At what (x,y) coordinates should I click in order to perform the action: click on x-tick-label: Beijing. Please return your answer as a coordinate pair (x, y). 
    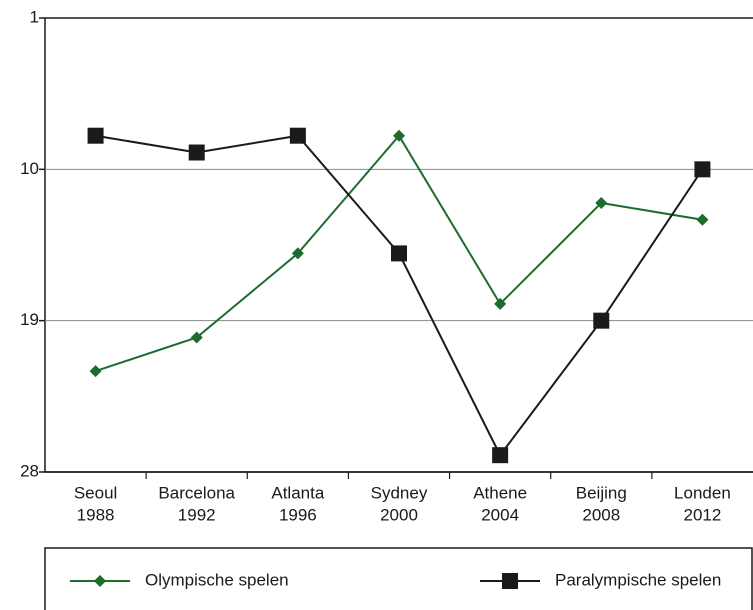
    Looking at the image, I should click on (601, 492).